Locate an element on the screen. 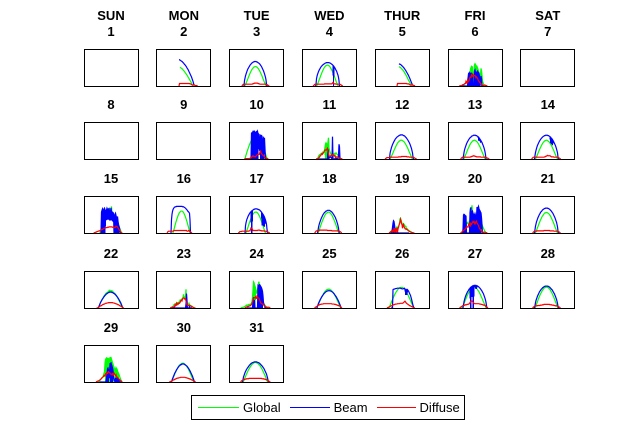 The width and height of the screenshot is (636, 430). weekday-header-wed: WED is located at coordinates (329, 15).